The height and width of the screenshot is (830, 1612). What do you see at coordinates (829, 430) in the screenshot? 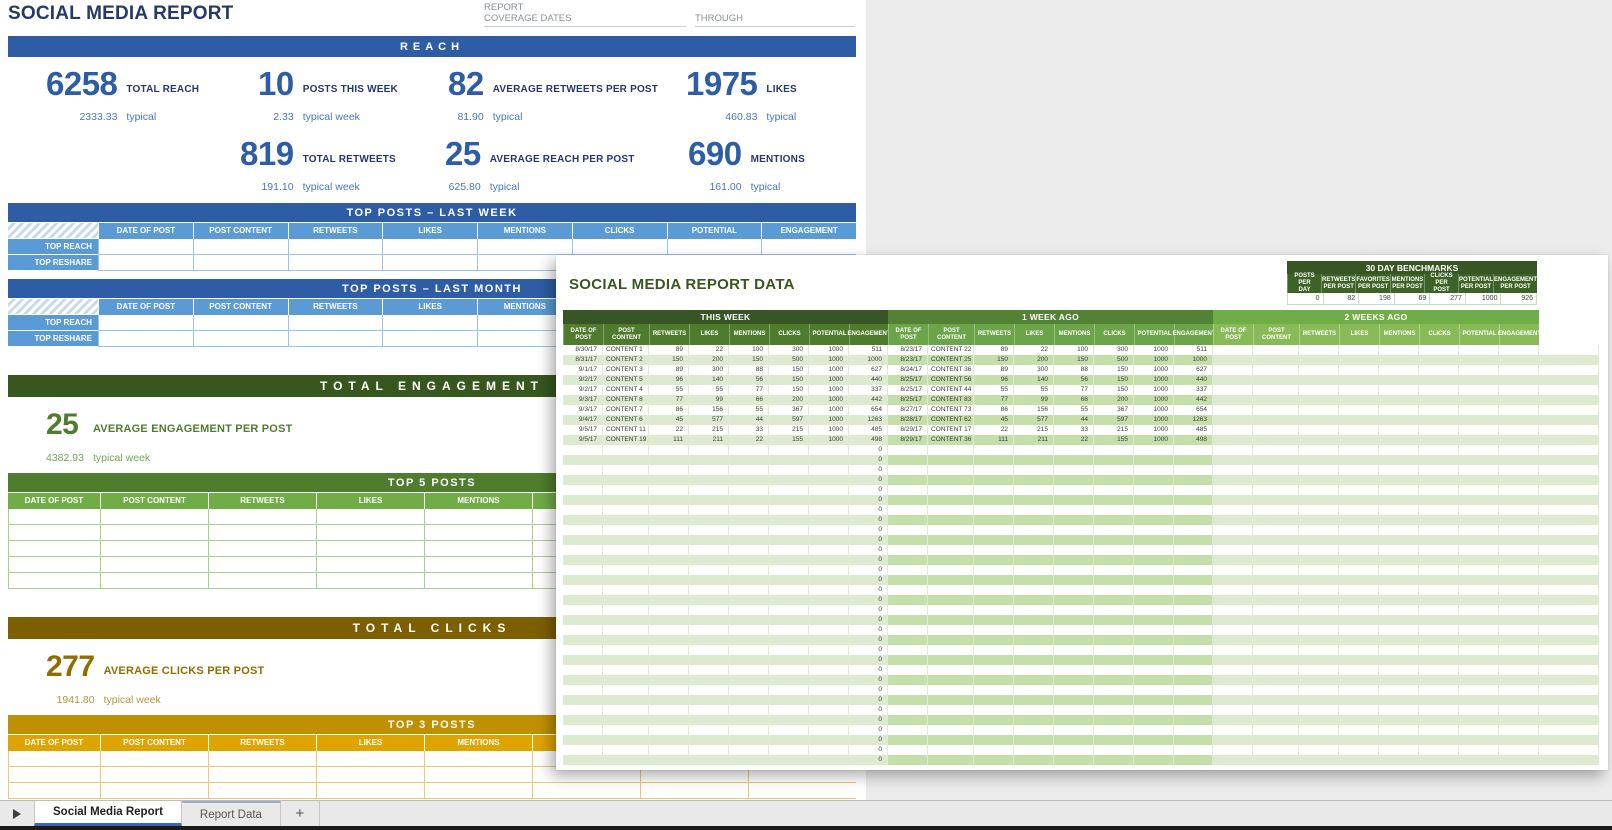
I see `cell: 1000` at bounding box center [829, 430].